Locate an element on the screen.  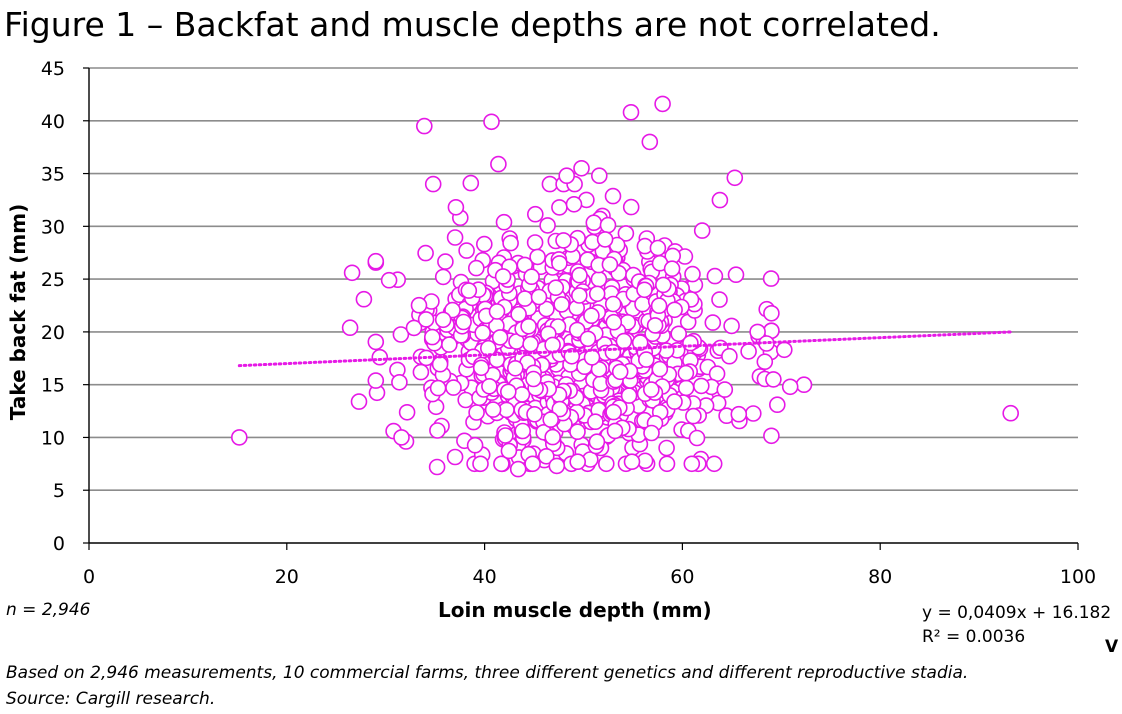
trendline is located at coordinates (625, 349).